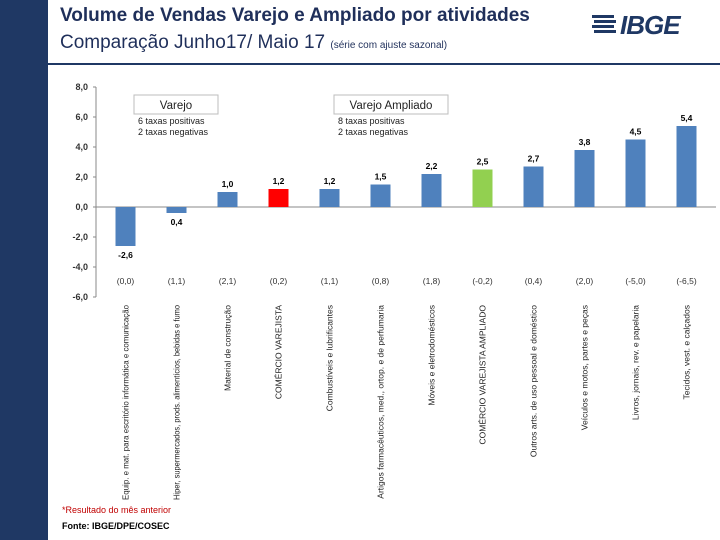  Describe the element at coordinates (126, 281) in the screenshot. I see `previous-month-label: (0,0)` at that location.